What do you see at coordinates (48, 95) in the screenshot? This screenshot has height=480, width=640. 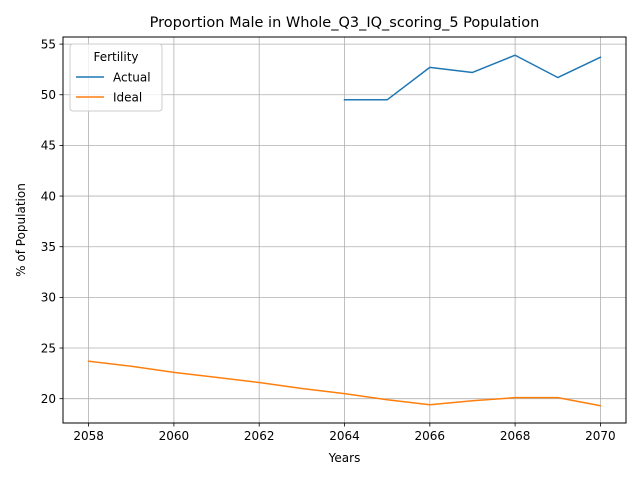 I see `y-tick-label: 50` at bounding box center [48, 95].